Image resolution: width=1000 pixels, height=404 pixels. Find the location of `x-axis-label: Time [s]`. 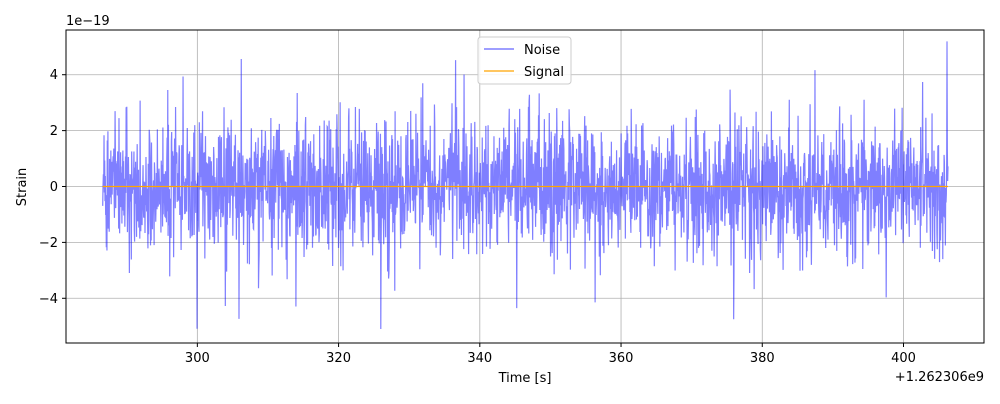

x-axis-label: Time [s] is located at coordinates (525, 378).